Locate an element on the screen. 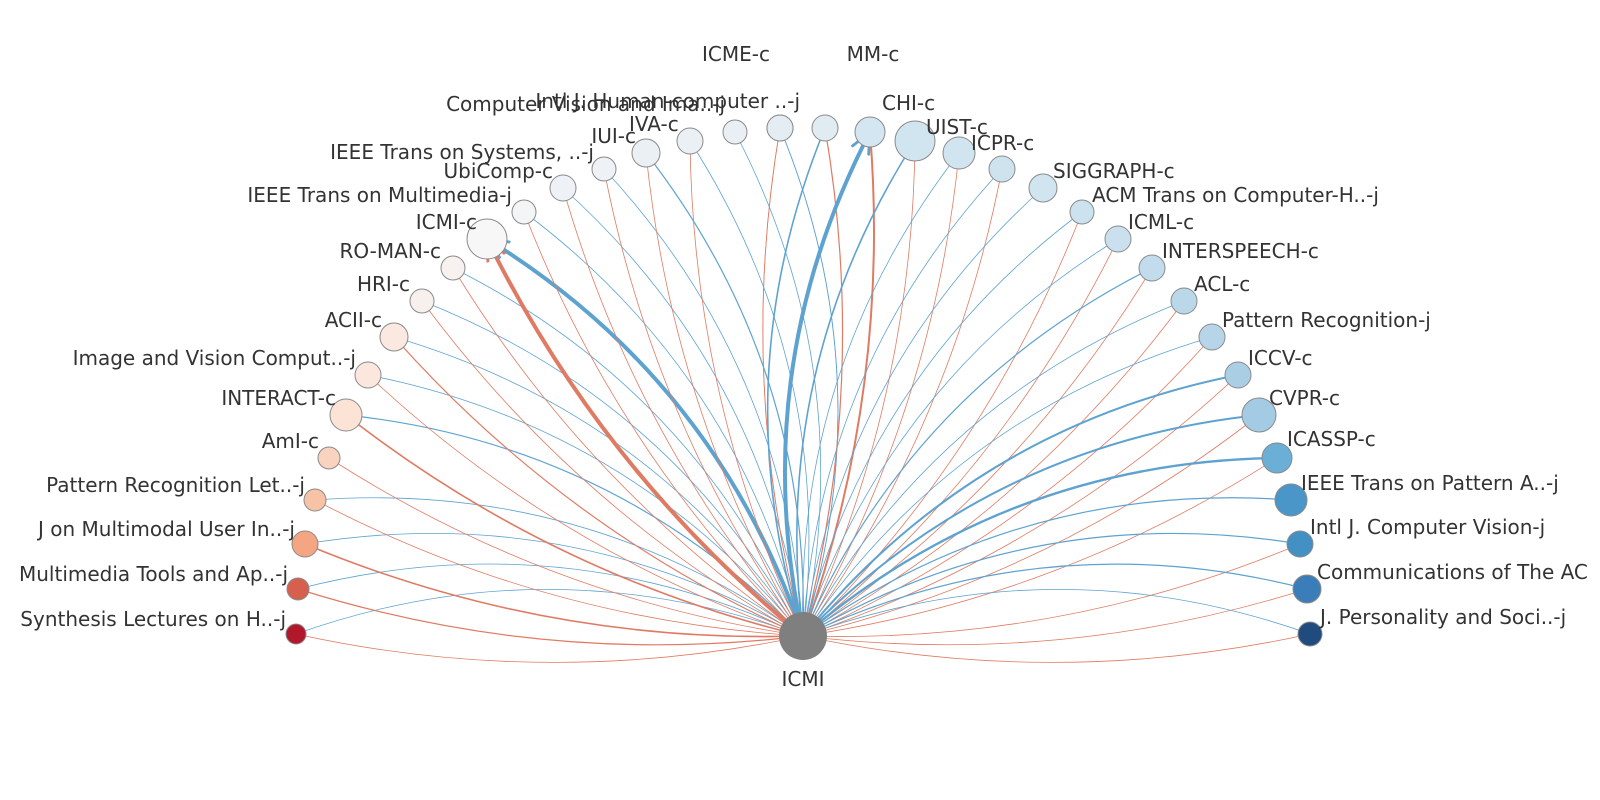 Image resolution: width=1600 pixels, height=800 pixels. venue-node-31: CVPR-c is located at coordinates (1290, 409).